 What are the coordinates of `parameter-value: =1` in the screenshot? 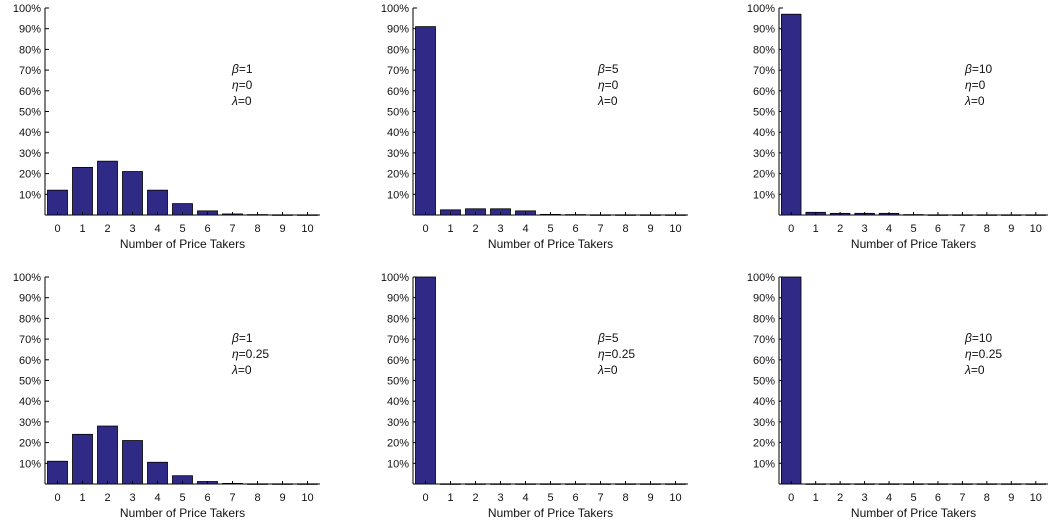 It's located at (246, 69).